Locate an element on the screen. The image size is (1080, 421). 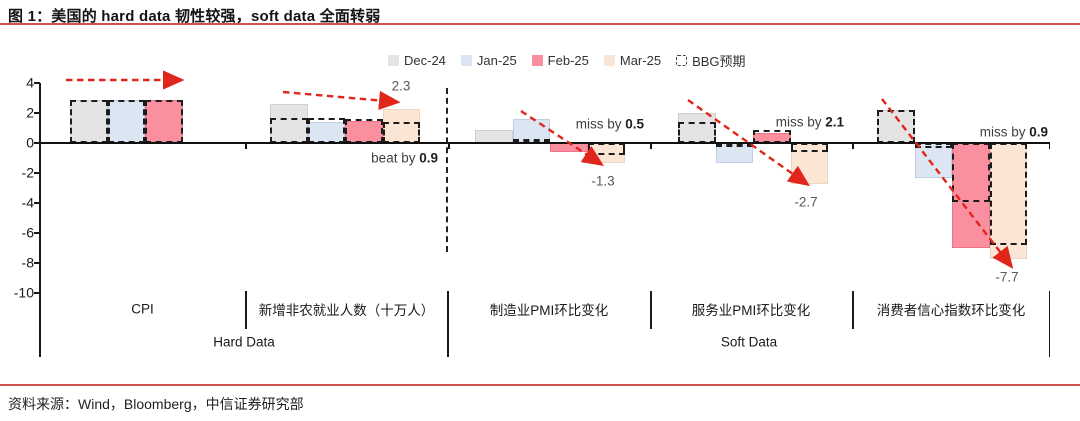
section-label: Soft Data is located at coordinates (749, 342).